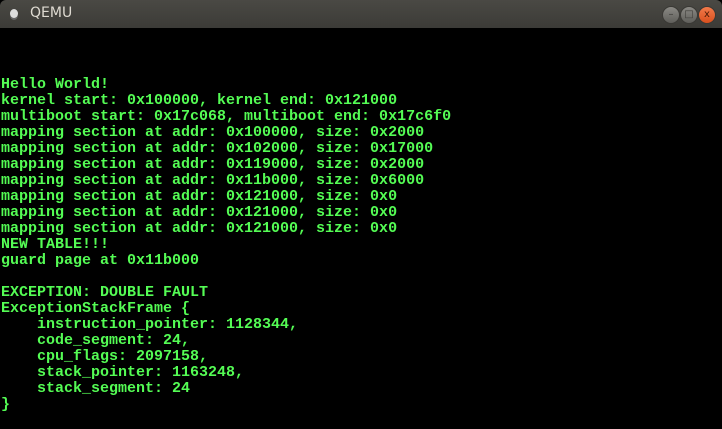 The image size is (722, 429). Describe the element at coordinates (689, 15) in the screenshot. I see `maximize-button: □` at that location.